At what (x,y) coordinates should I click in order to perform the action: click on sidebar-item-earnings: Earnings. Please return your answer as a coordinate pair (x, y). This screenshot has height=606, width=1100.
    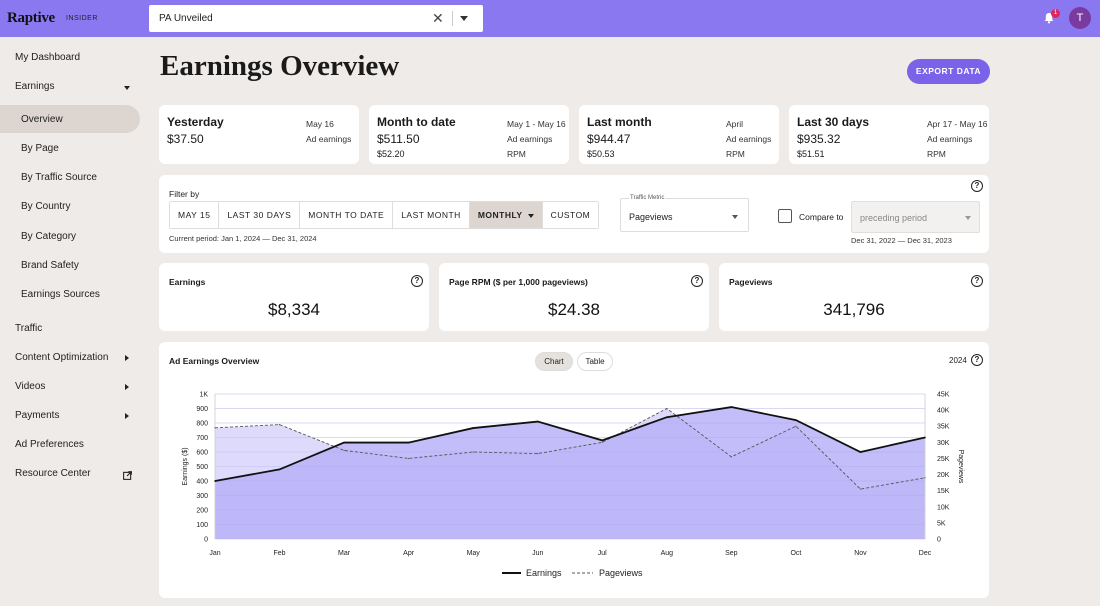
    Looking at the image, I should click on (35, 86).